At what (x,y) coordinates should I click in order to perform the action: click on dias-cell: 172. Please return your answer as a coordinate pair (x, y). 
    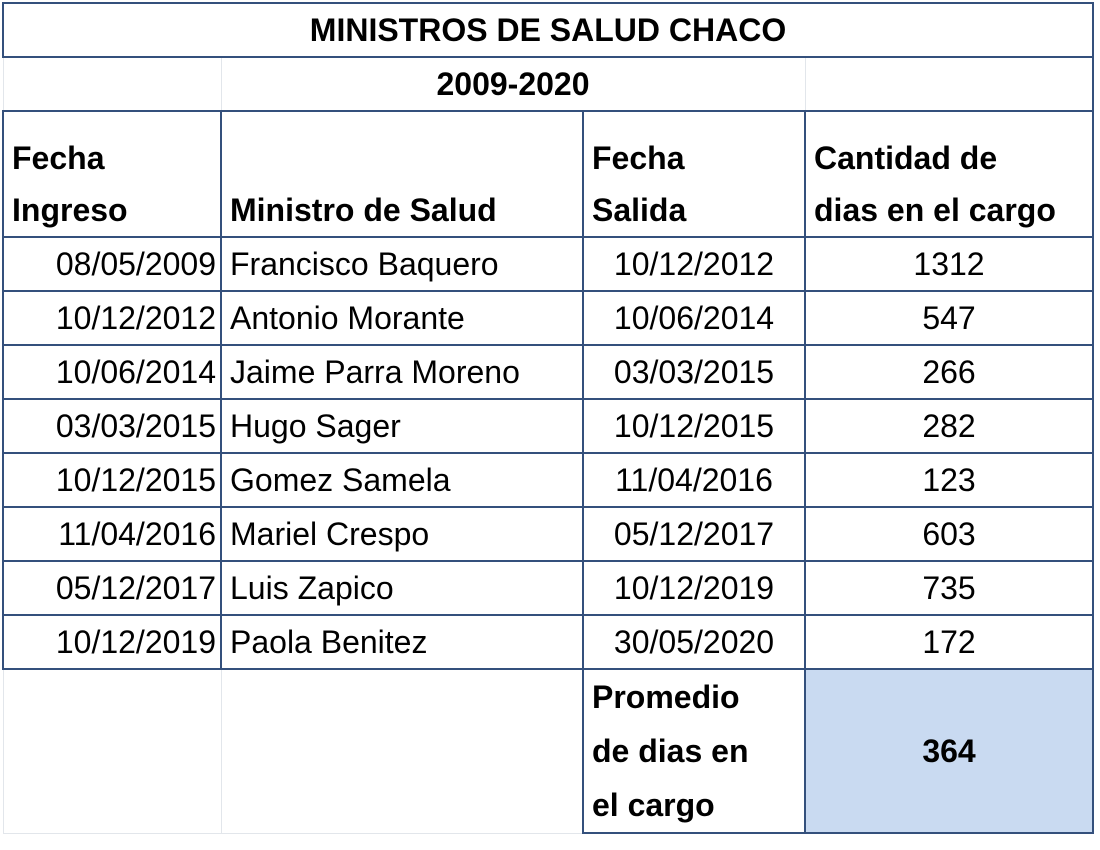
    Looking at the image, I should click on (949, 642).